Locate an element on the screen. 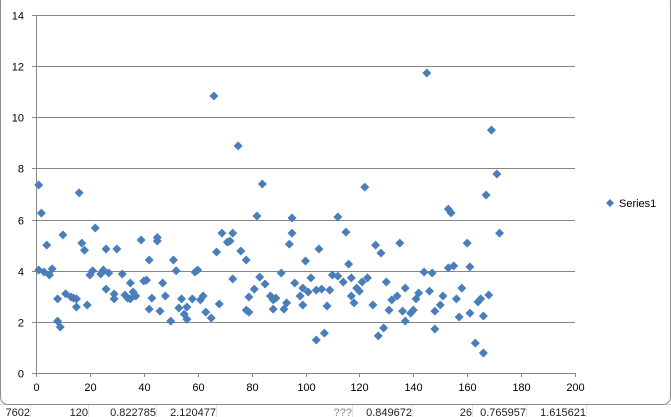 Image resolution: width=671 pixels, height=417 pixels. cell: 0.765957 is located at coordinates (500, 411).